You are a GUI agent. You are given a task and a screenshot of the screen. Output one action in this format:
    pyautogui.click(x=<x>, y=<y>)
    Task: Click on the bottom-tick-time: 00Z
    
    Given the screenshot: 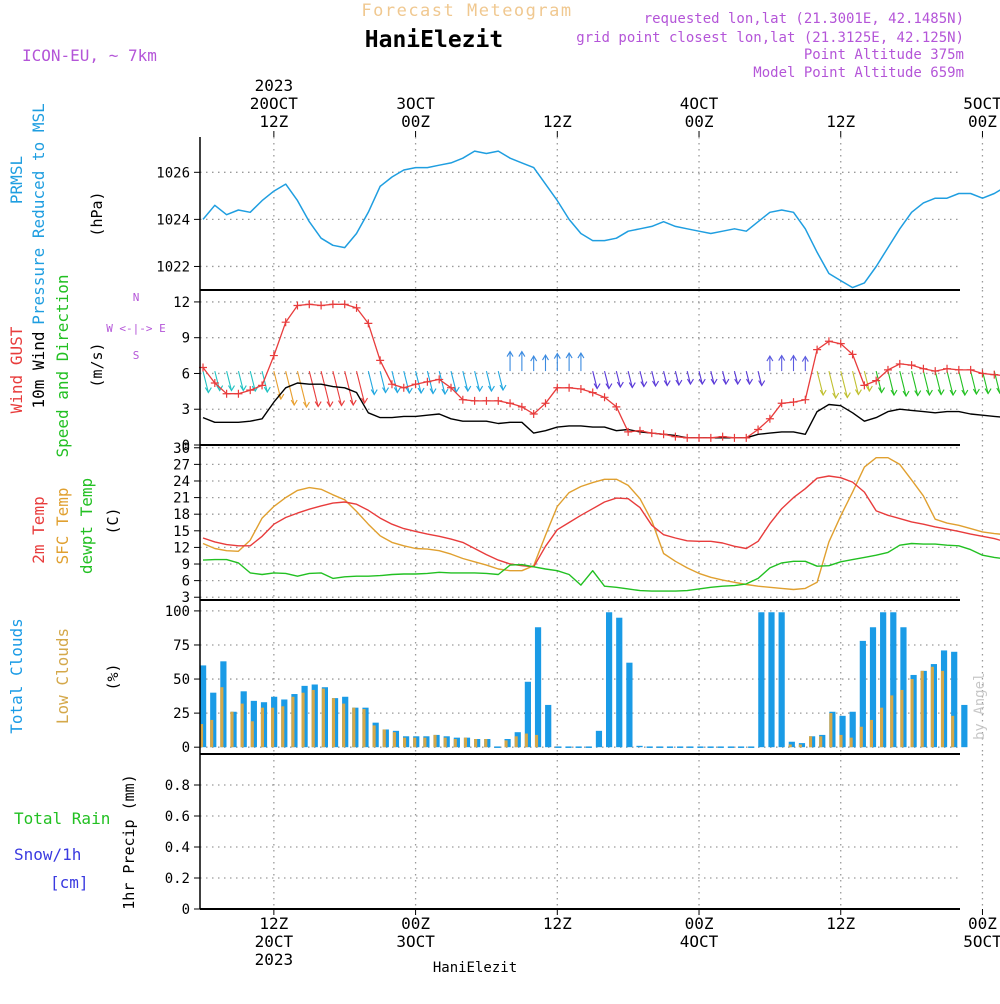 What is the action you would take?
    pyautogui.click(x=982, y=923)
    